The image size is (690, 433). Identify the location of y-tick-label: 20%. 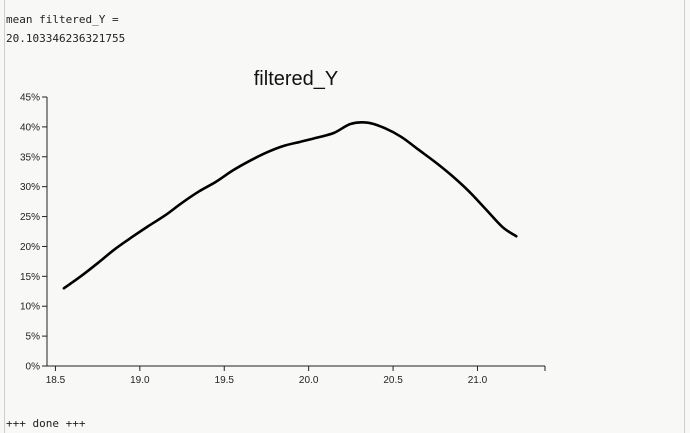
(30, 247).